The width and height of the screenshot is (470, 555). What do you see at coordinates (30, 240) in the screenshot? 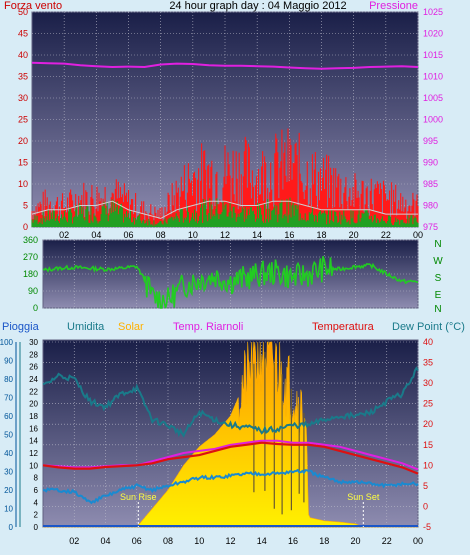
I see `direction-tick: 360` at bounding box center [30, 240].